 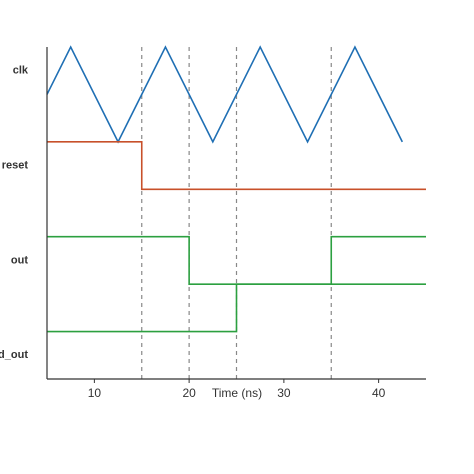 I want to click on y-tick-label: clk, so click(x=21, y=71).